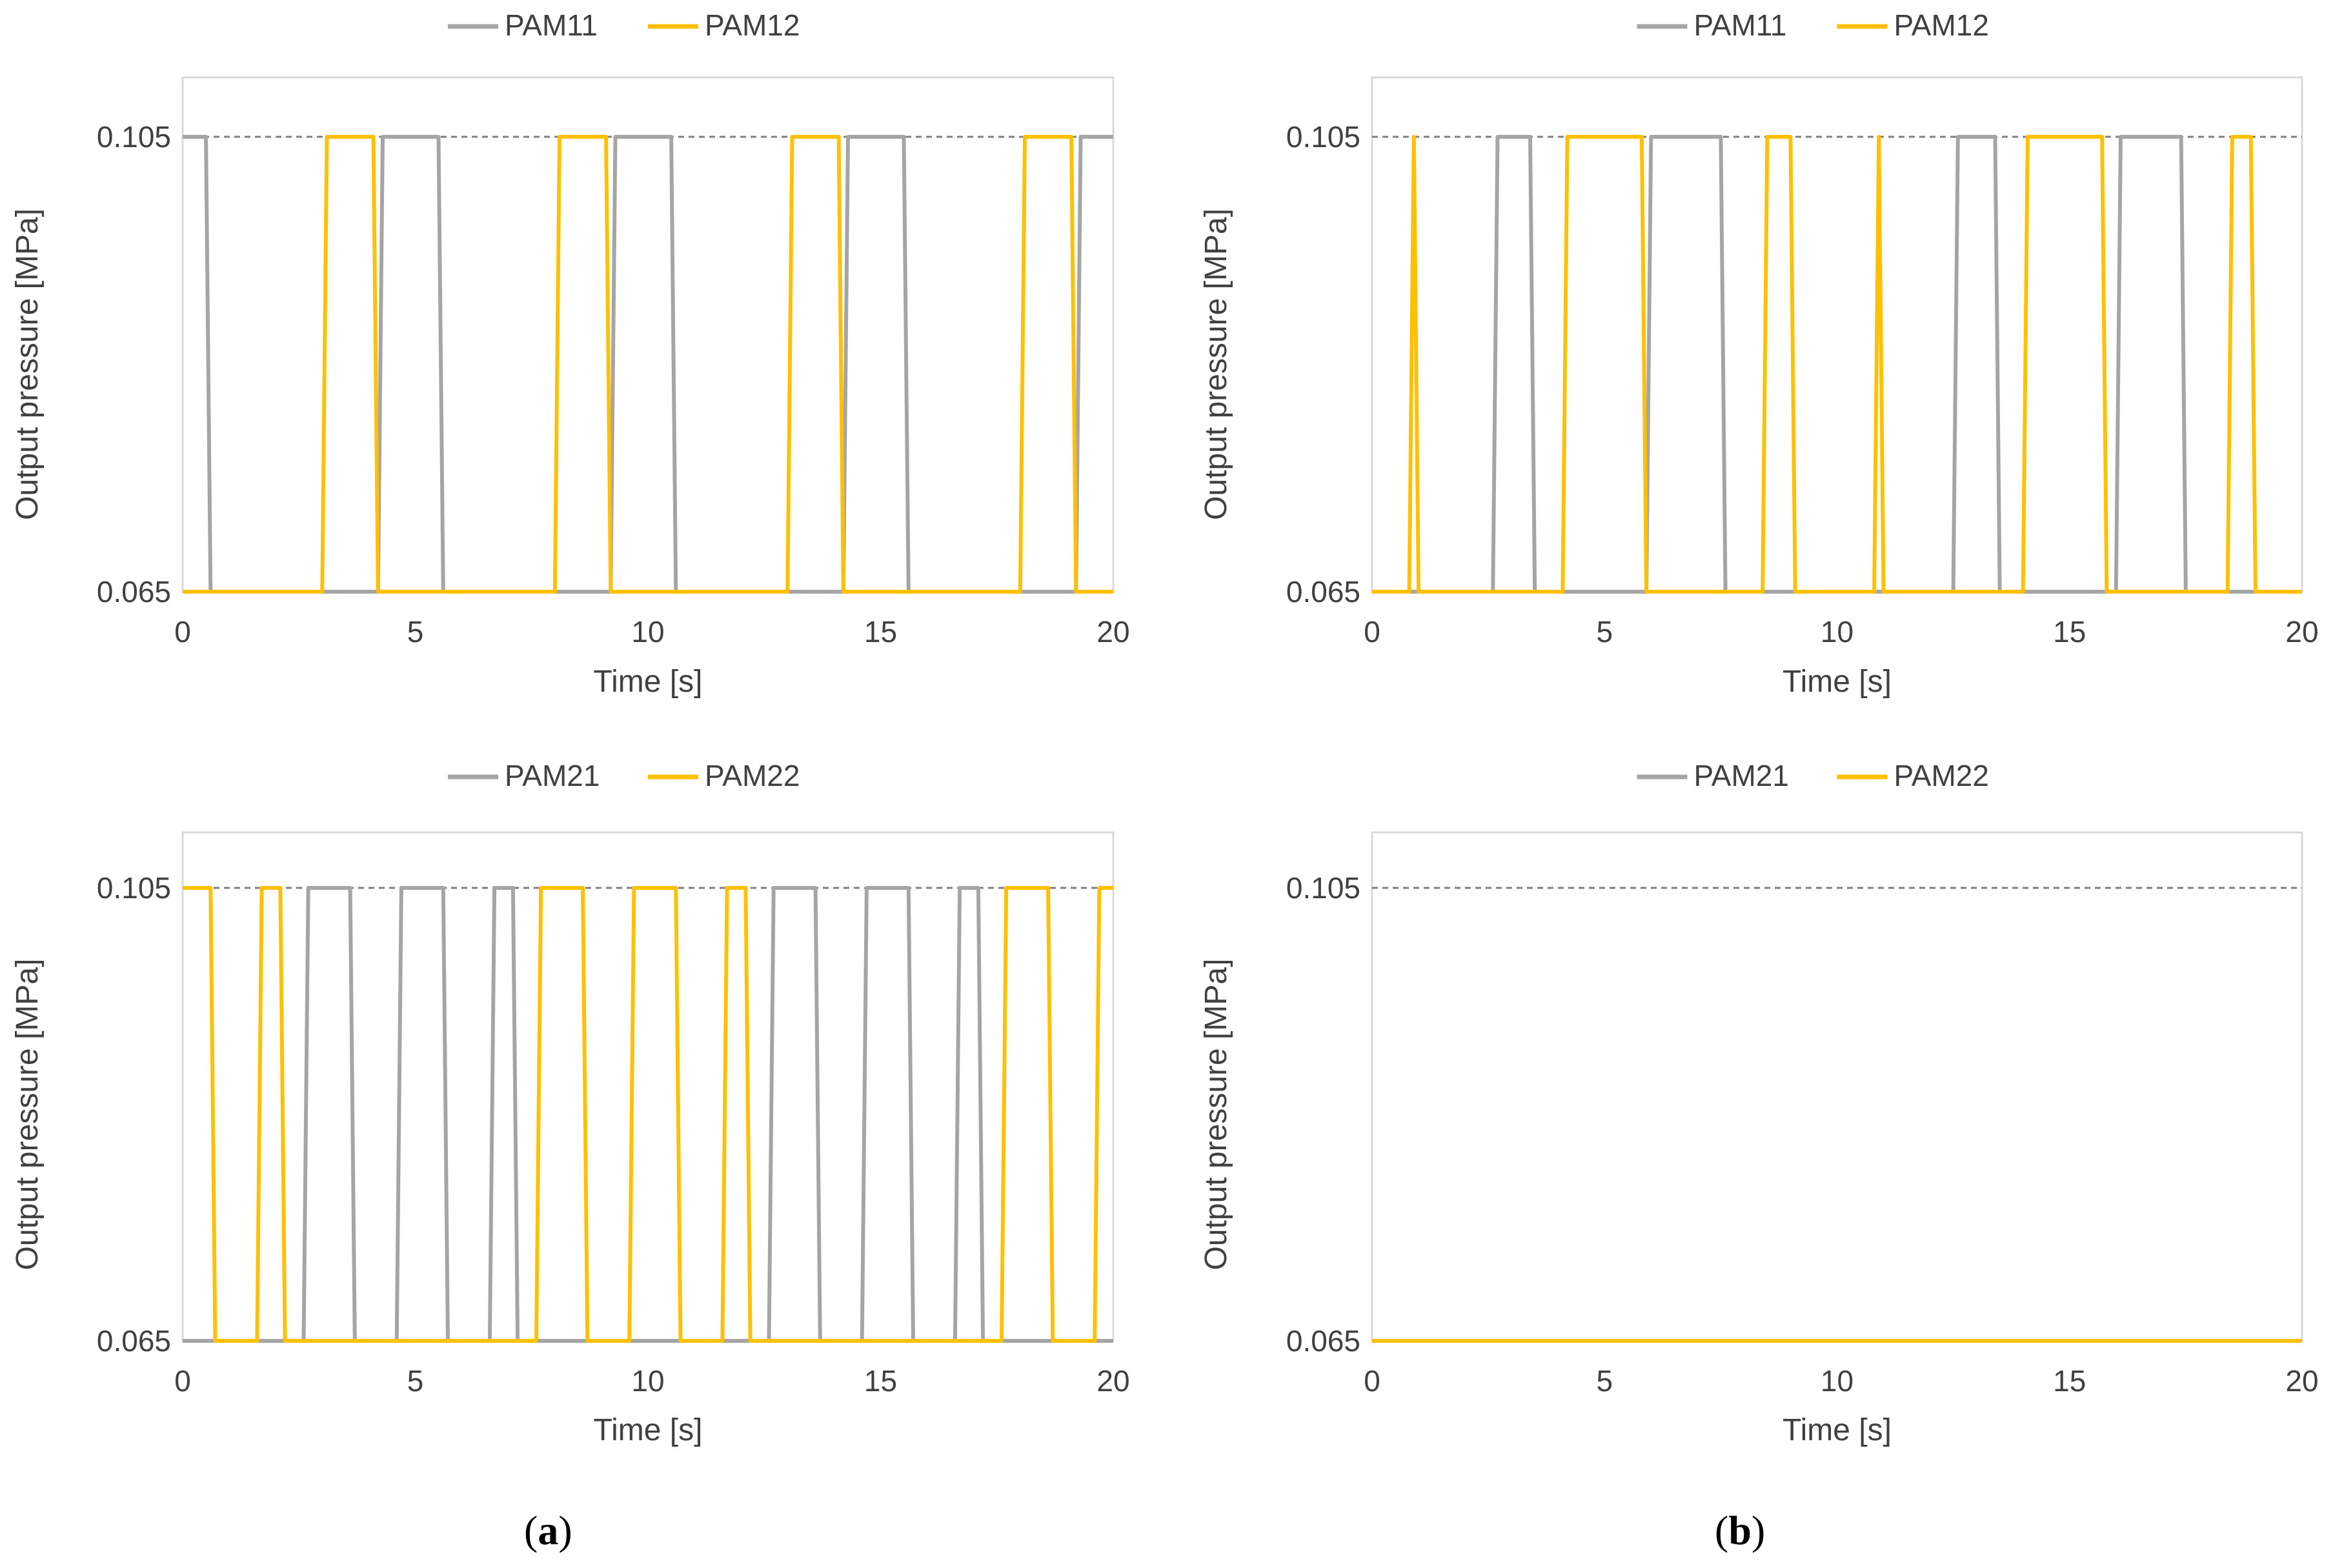 The width and height of the screenshot is (2333, 1568). Describe the element at coordinates (753, 25) in the screenshot. I see `top-left-legend-label-1: PAM12` at that location.